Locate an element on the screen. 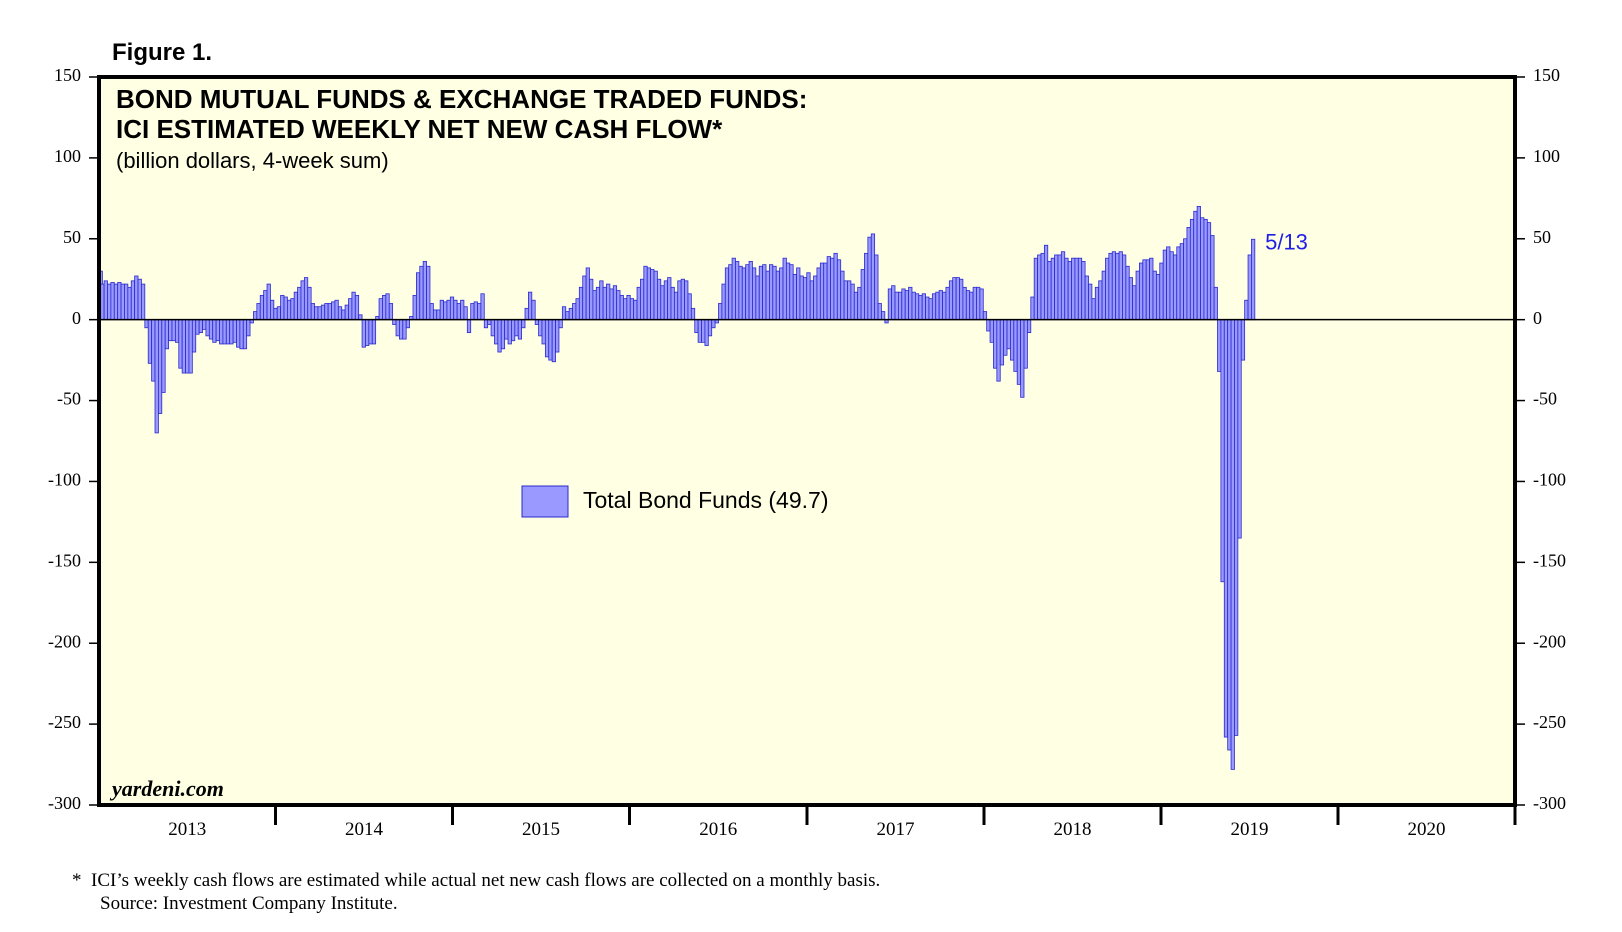 The image size is (1622, 932). y-tick-label: -300 is located at coordinates (64, 803).